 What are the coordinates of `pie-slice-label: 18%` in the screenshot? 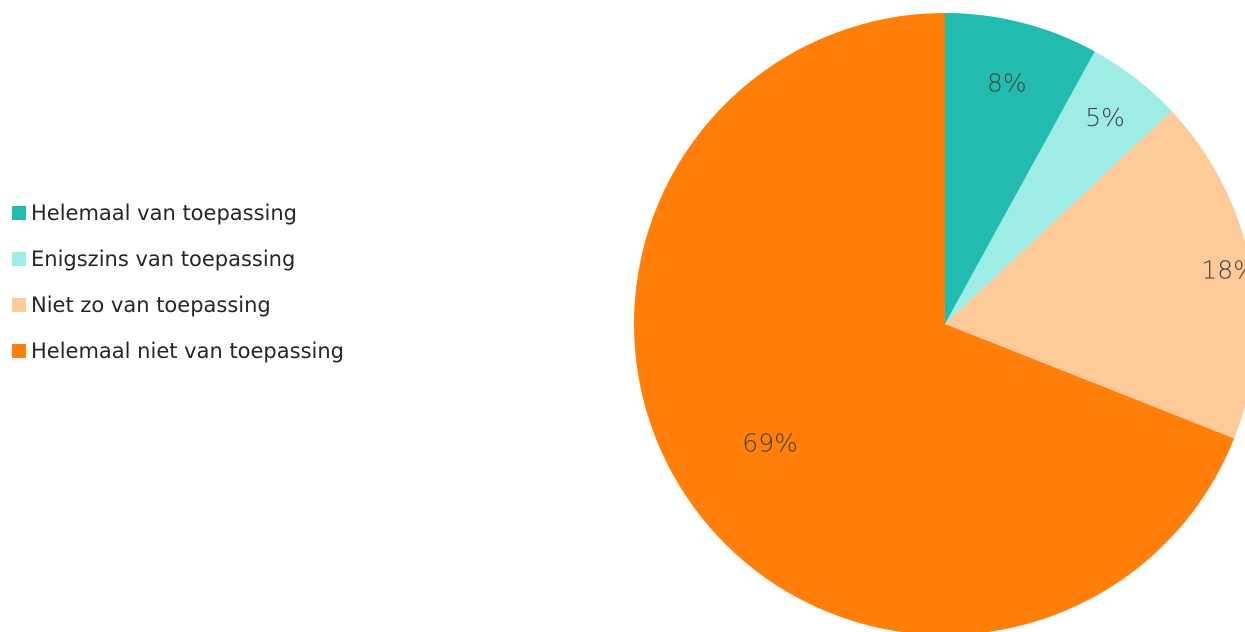 It's located at (1223, 269).